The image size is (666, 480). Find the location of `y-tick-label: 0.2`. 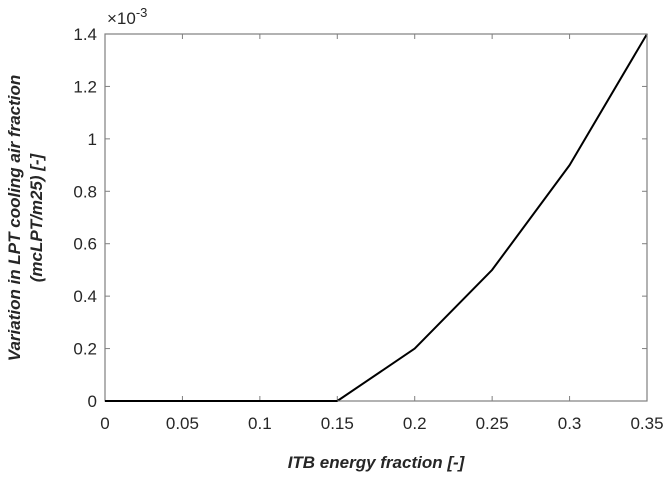

y-tick-label: 0.2 is located at coordinates (85, 349).